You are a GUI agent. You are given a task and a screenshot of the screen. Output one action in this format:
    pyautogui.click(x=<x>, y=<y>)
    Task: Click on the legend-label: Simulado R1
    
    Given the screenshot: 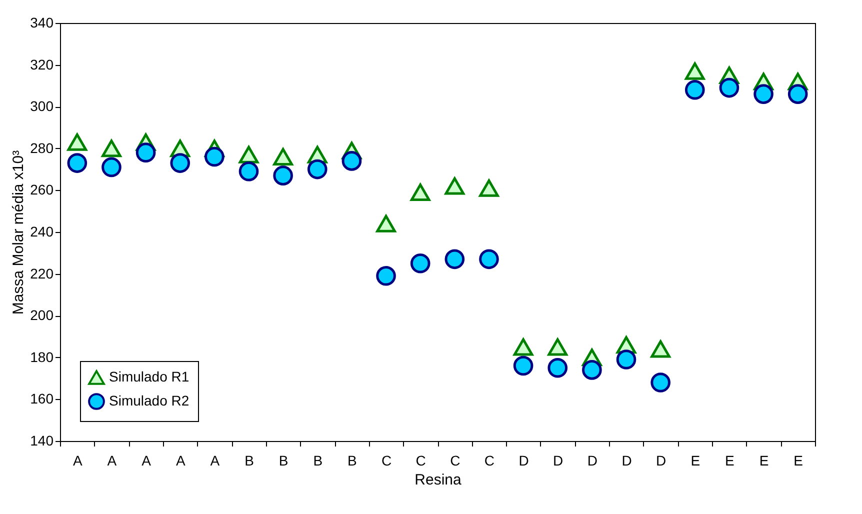 What is the action you would take?
    pyautogui.click(x=149, y=376)
    